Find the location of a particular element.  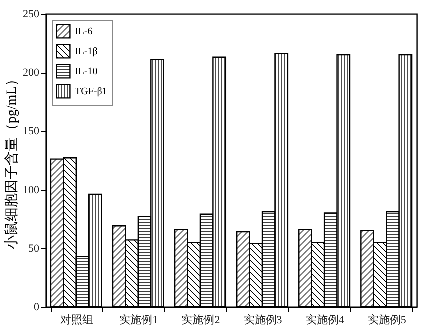

x-tick-label: 实施例3 is located at coordinates (263, 320).